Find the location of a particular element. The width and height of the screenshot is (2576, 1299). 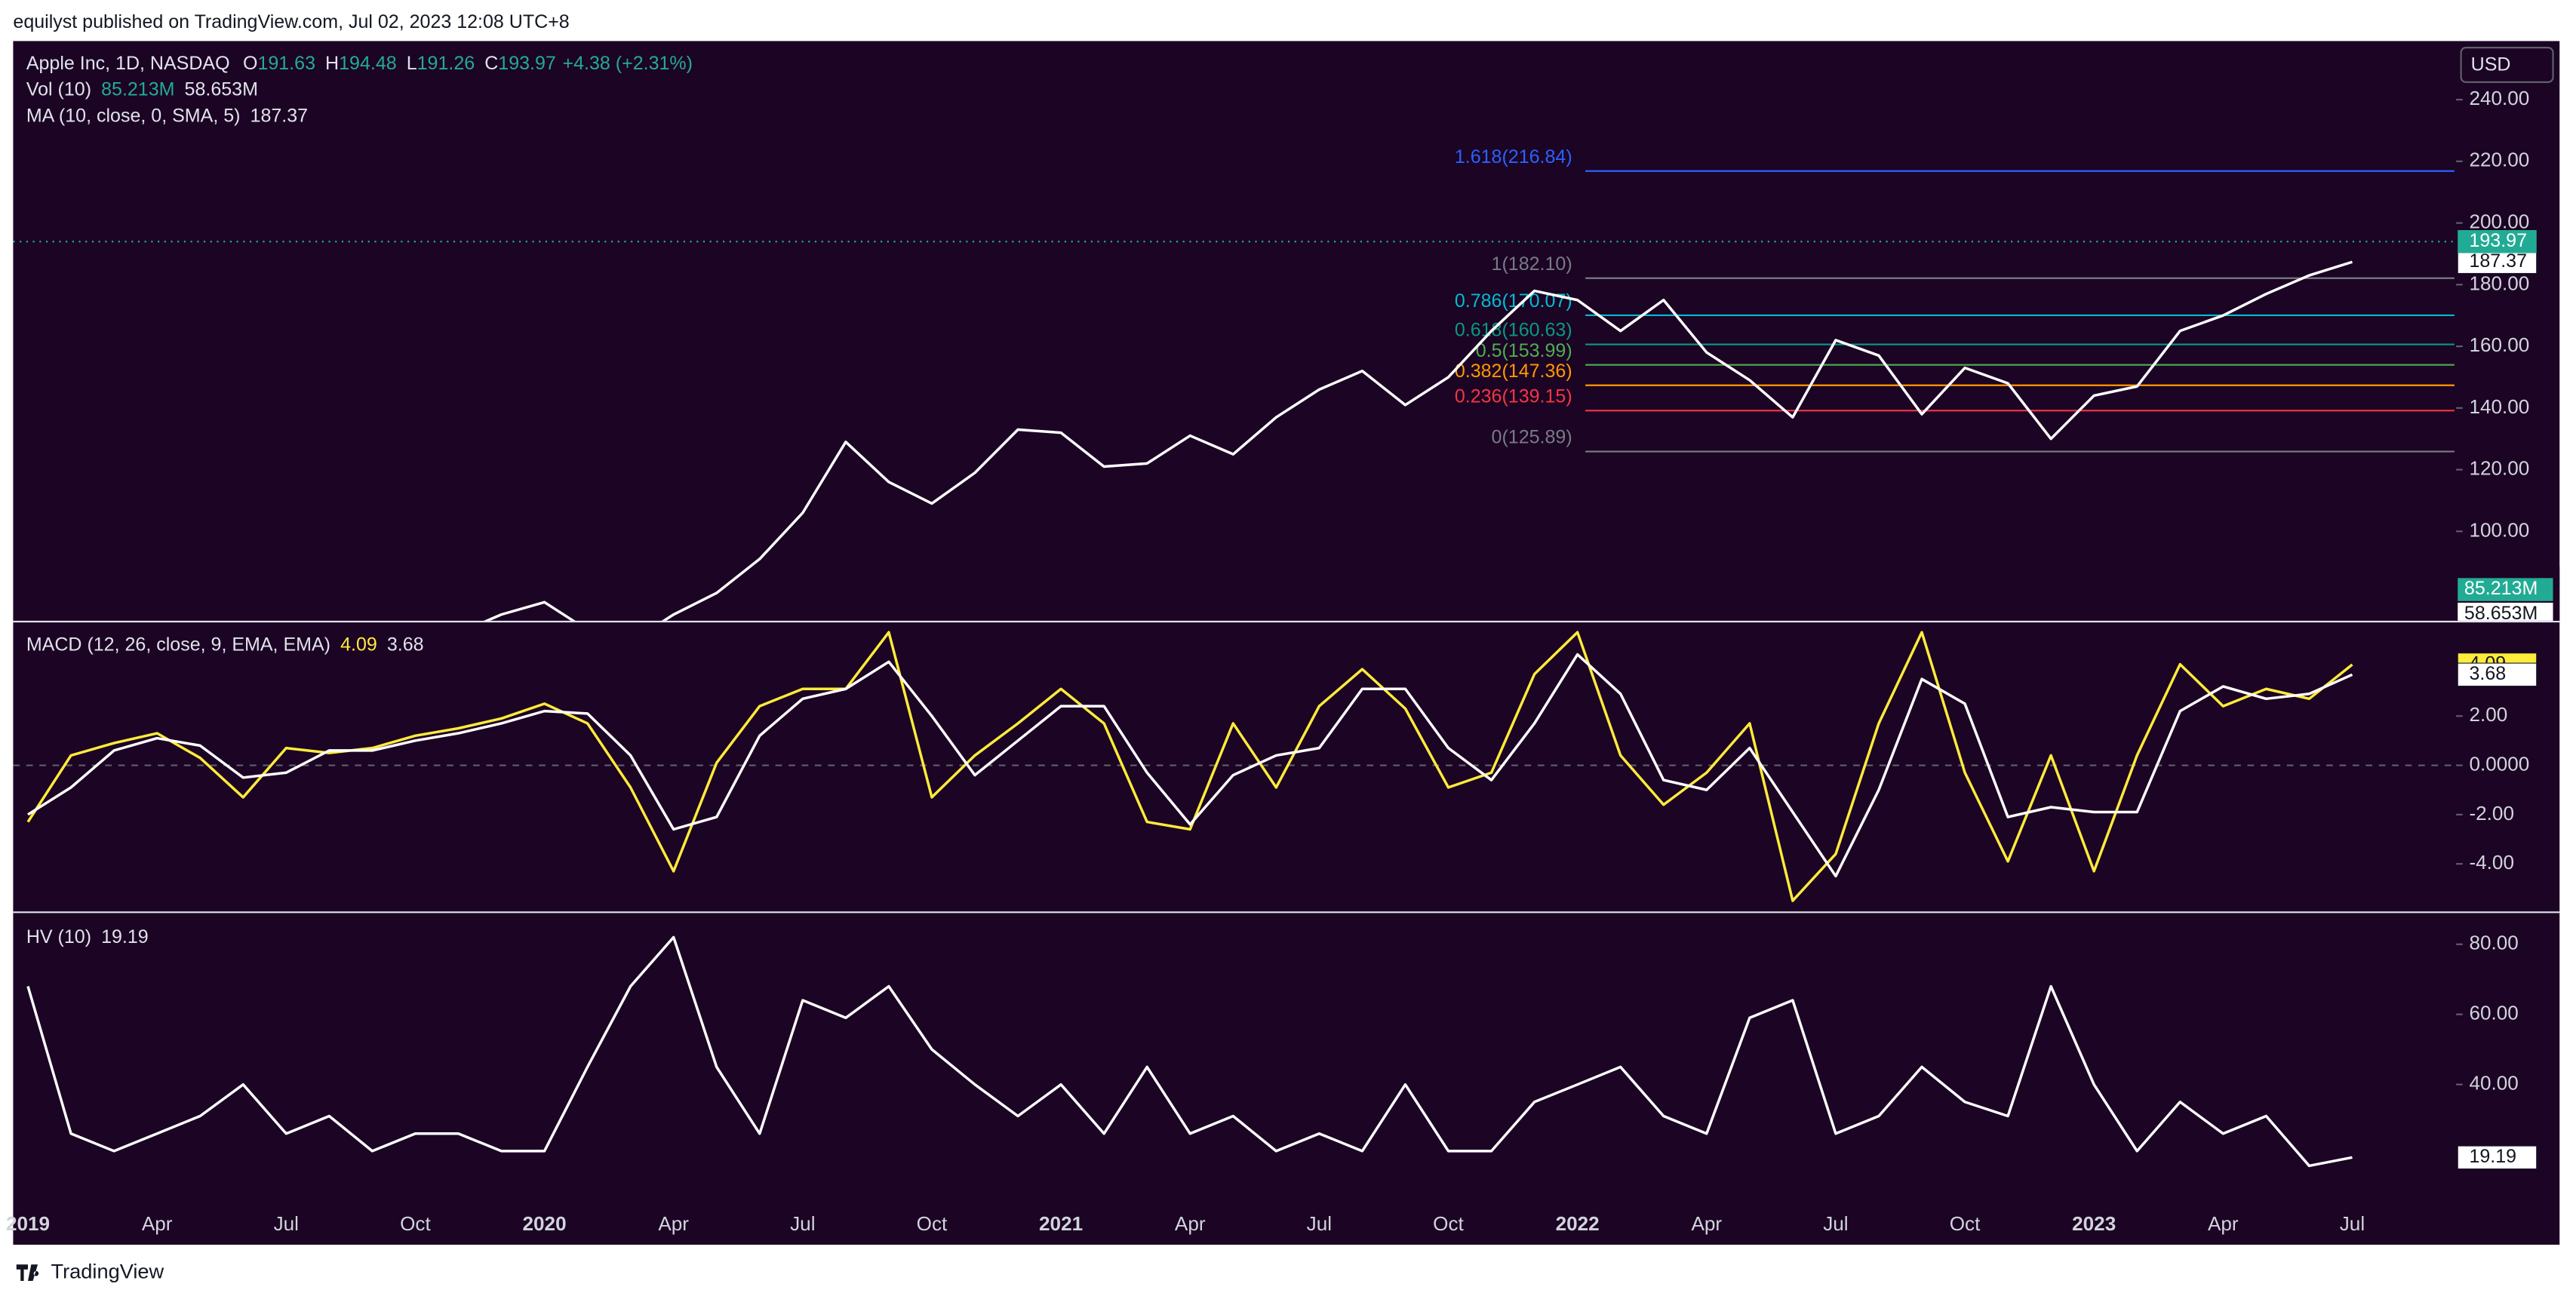

brand: TradingView is located at coordinates (107, 1270).